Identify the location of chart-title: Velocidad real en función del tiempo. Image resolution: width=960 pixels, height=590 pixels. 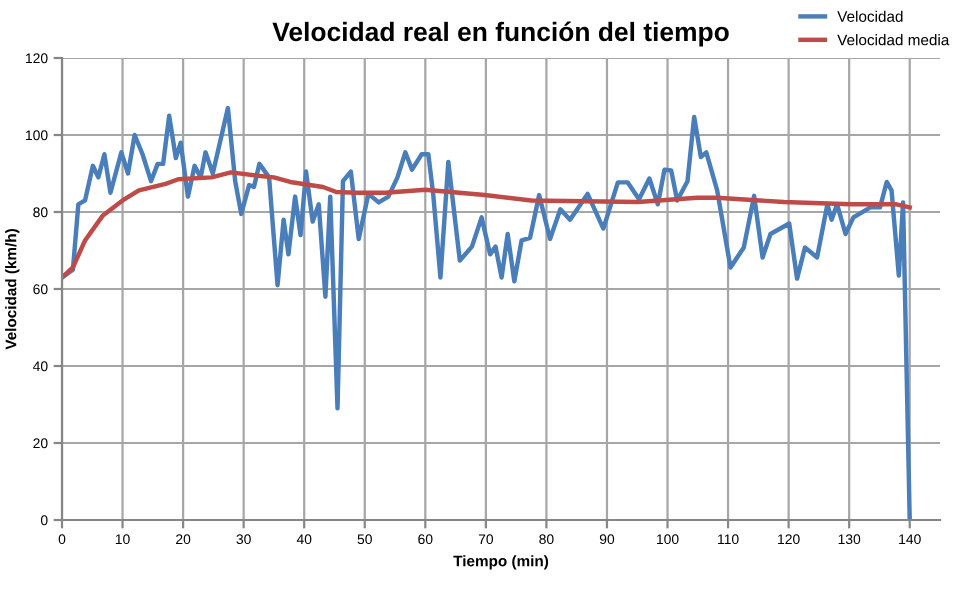
(500, 34).